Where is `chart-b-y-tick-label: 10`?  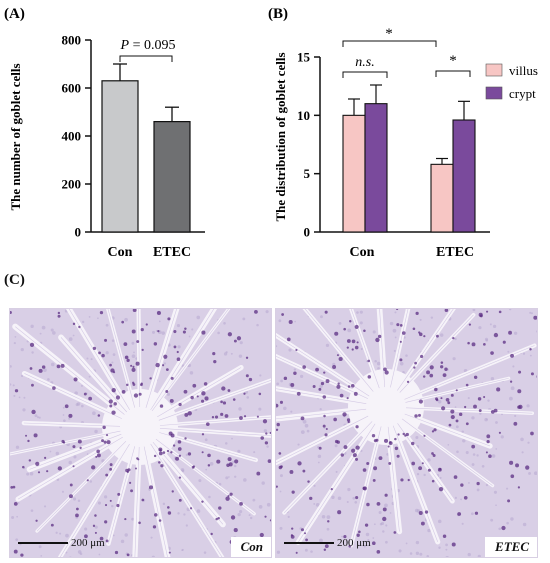 chart-b-y-tick-label: 10 is located at coordinates (303, 115).